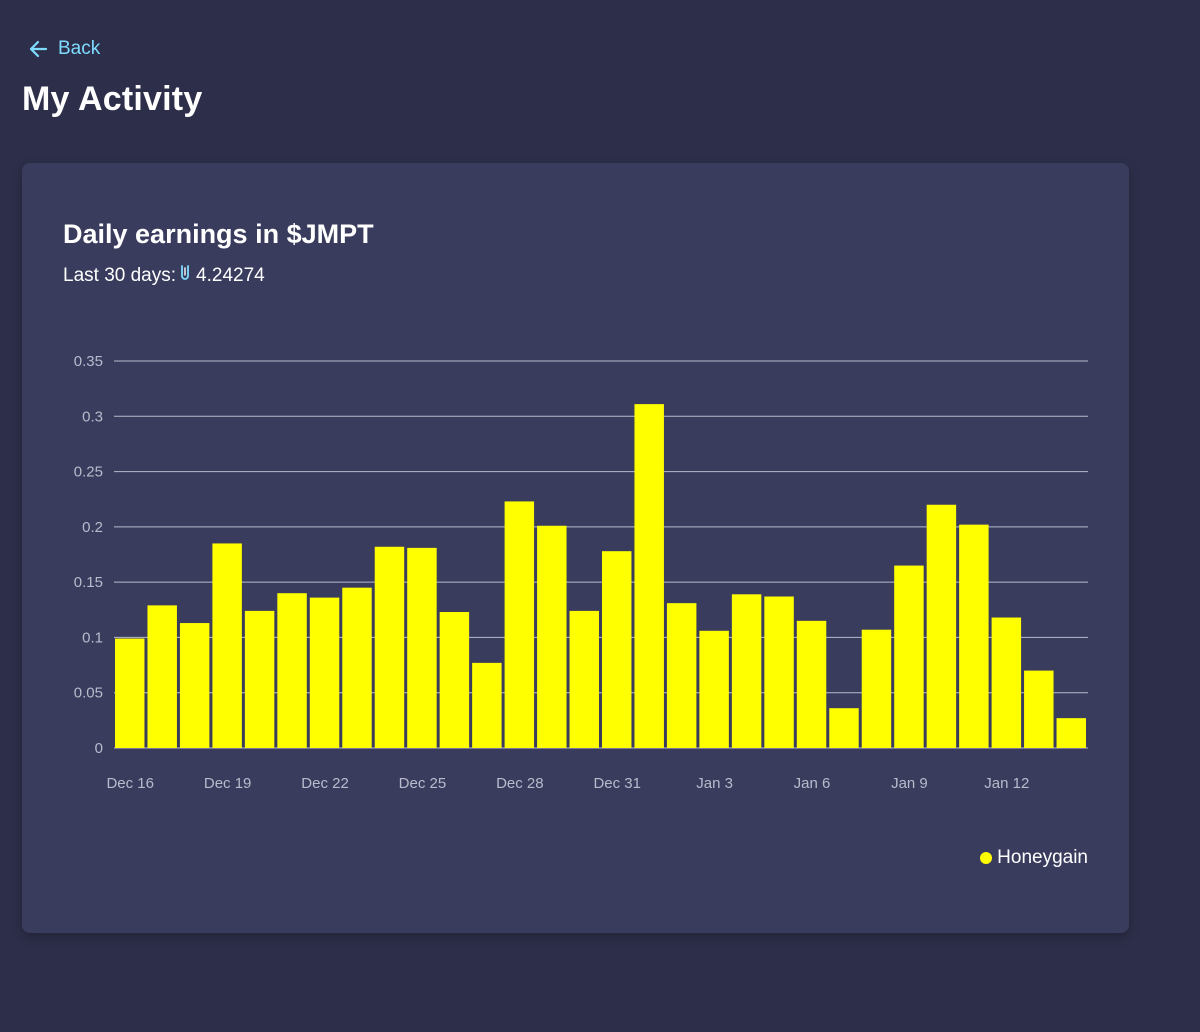  What do you see at coordinates (88, 361) in the screenshot?
I see `y-tick-label: 0.35` at bounding box center [88, 361].